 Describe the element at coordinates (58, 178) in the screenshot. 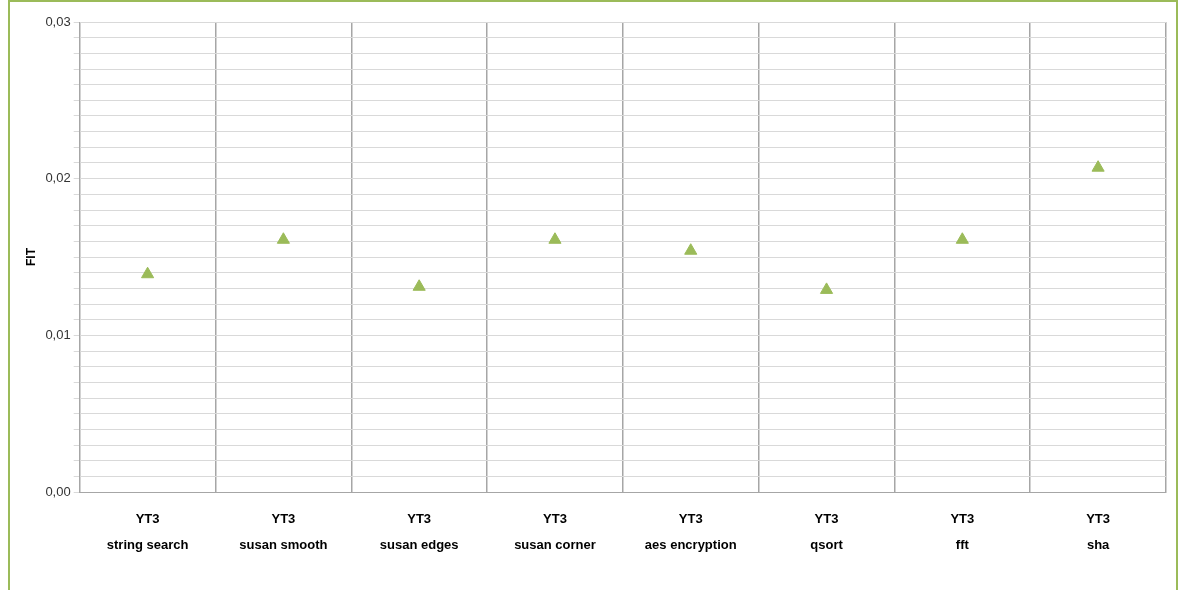

I see `y-tick-label: 0,02` at that location.